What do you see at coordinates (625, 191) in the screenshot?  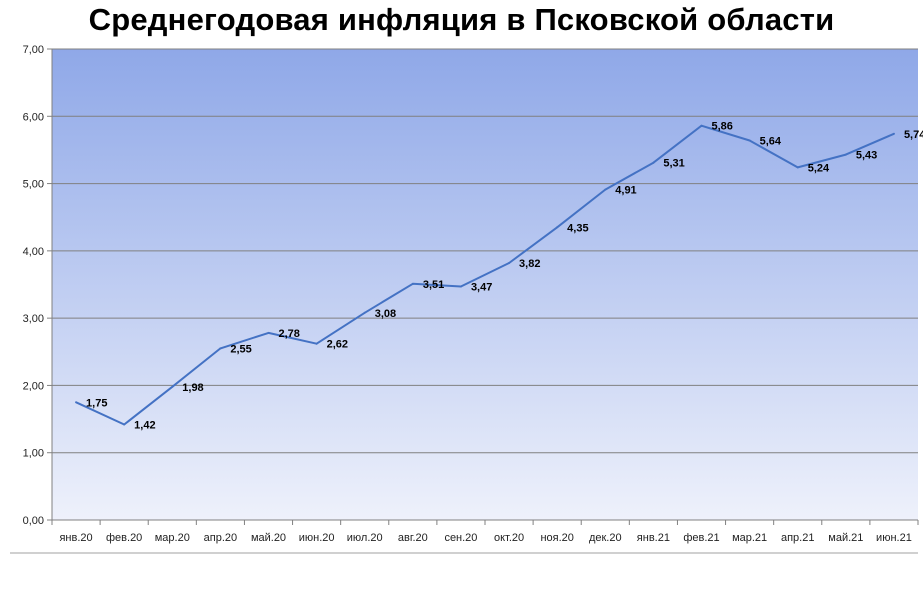 I see `data-label: 4,91` at bounding box center [625, 191].